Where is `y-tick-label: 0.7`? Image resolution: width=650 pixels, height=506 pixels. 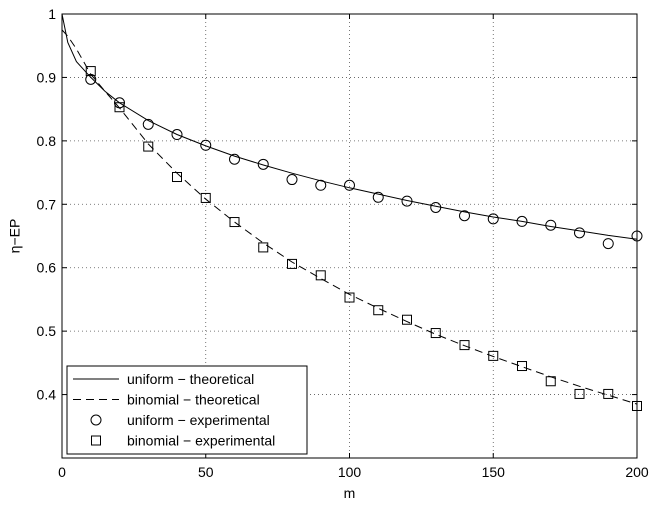 y-tick-label: 0.7 is located at coordinates (47, 204).